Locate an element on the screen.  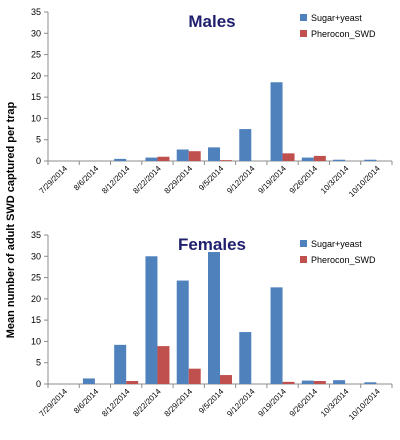
chart-title-males: Males is located at coordinates (211, 21).